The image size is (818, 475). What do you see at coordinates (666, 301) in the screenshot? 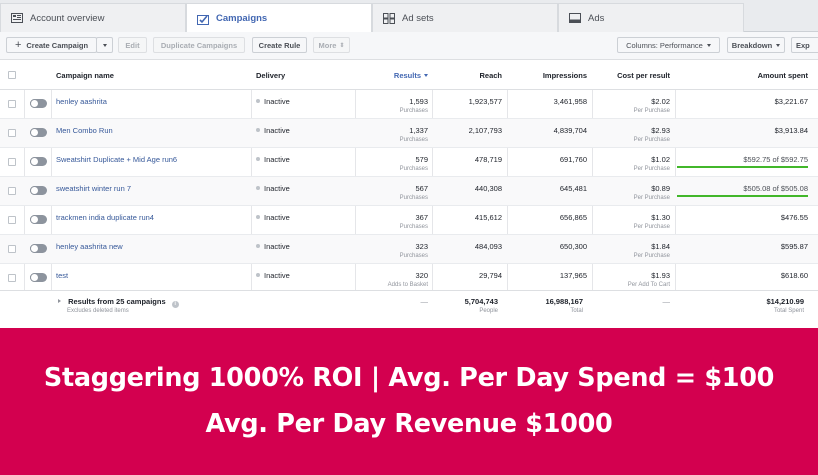
I see `footer-cost: —` at bounding box center [666, 301].